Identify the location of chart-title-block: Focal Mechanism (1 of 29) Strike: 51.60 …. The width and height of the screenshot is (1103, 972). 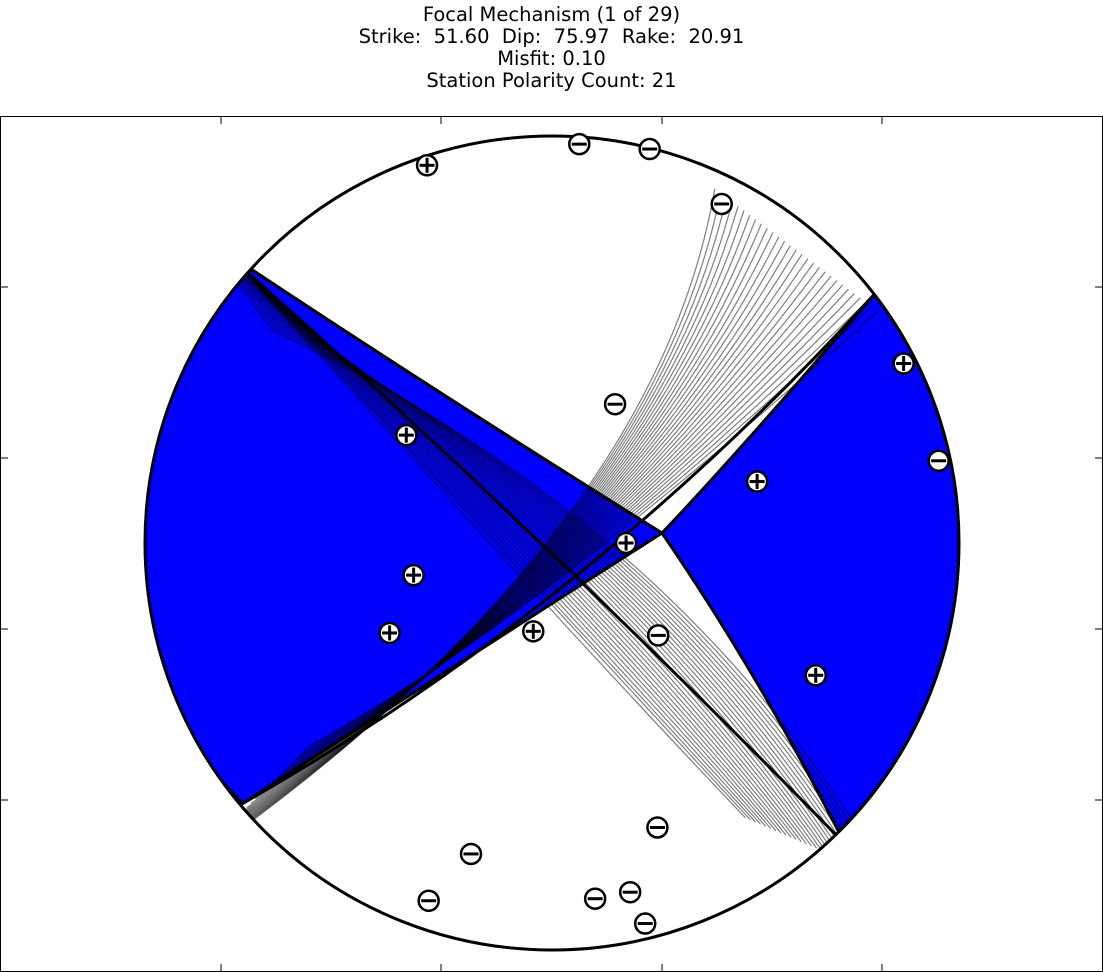
(551, 48).